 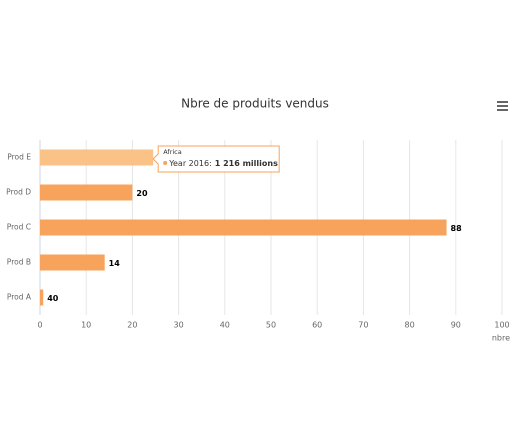 What do you see at coordinates (501, 325) in the screenshot?
I see `x-tick-label: 100` at bounding box center [501, 325].